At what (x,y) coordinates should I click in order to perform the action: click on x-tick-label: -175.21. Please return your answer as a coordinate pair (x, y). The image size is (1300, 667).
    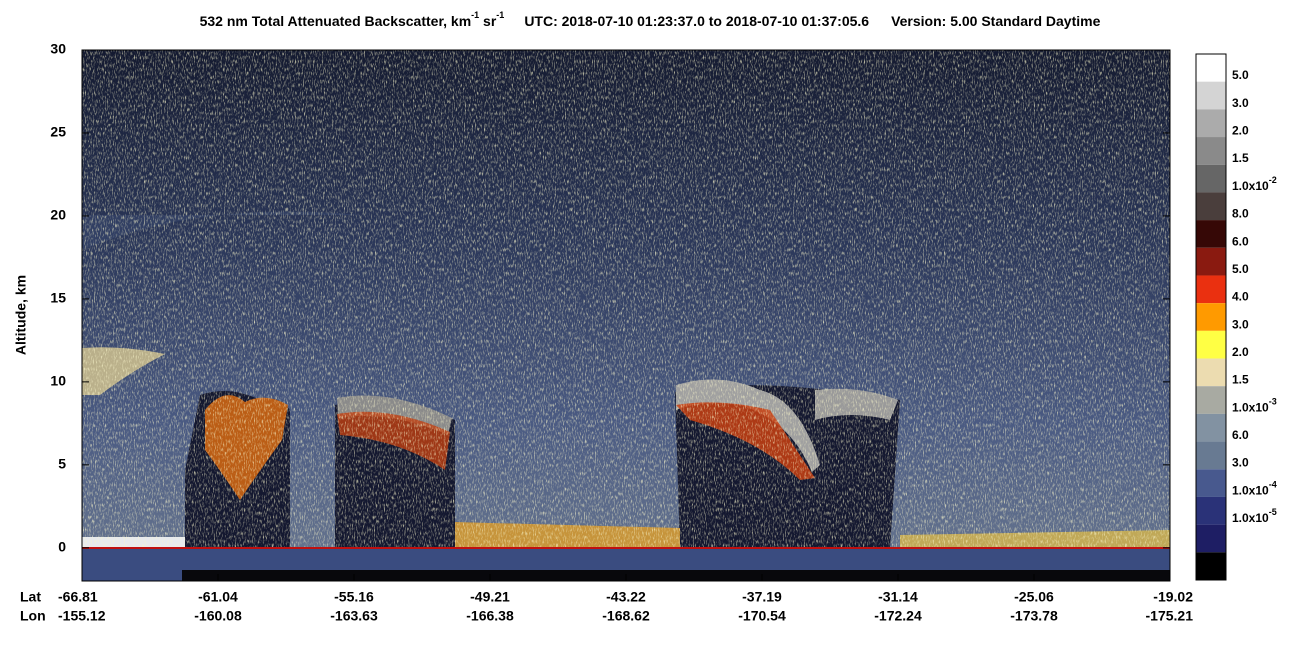
    Looking at the image, I should click on (1170, 616).